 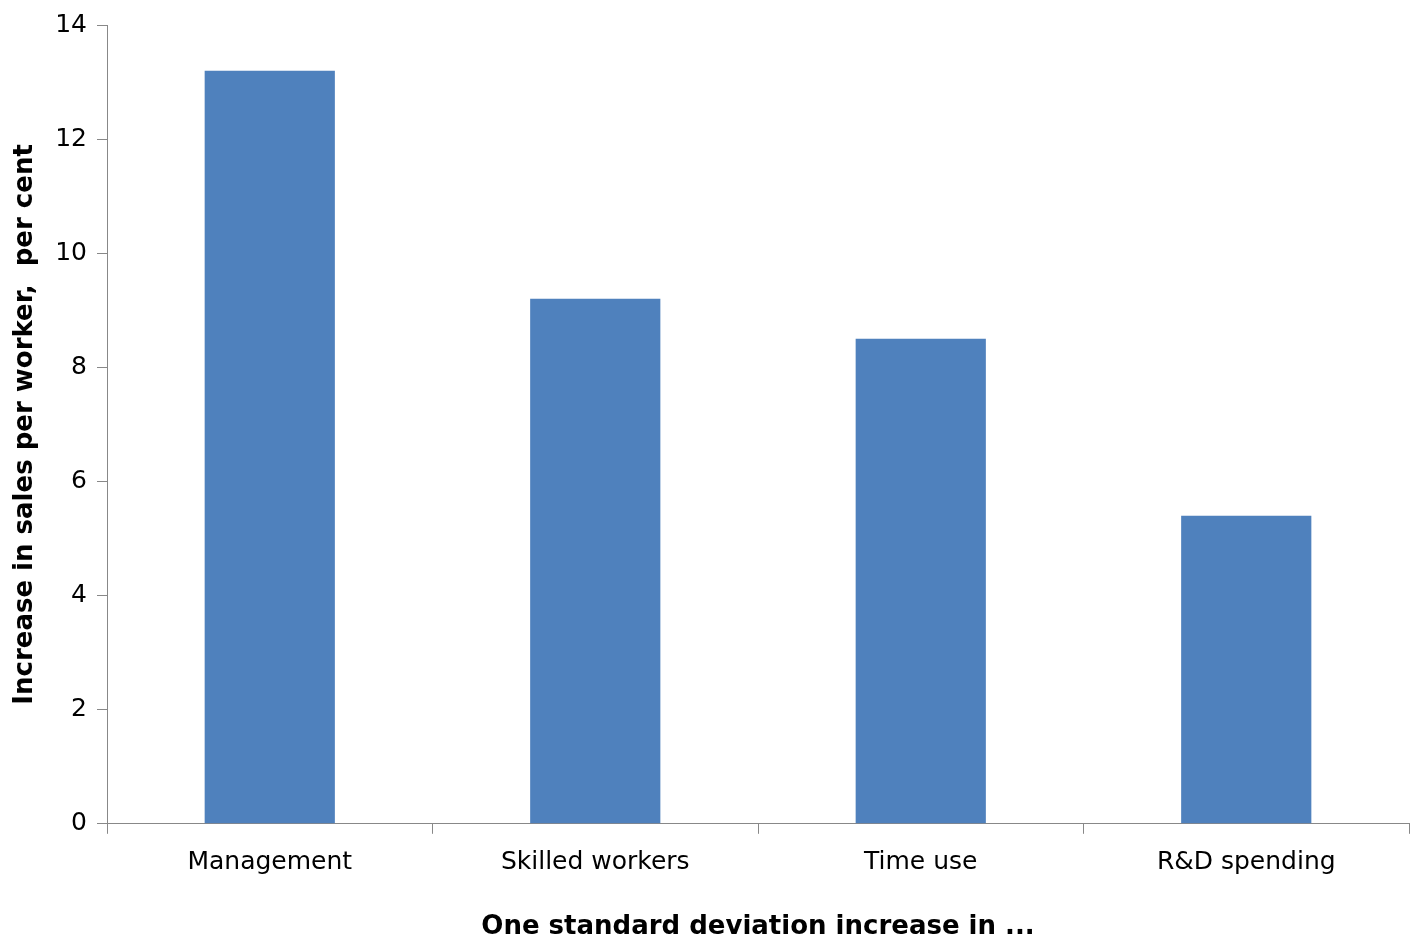 I want to click on y-tick-label: 12, so click(x=71, y=137).